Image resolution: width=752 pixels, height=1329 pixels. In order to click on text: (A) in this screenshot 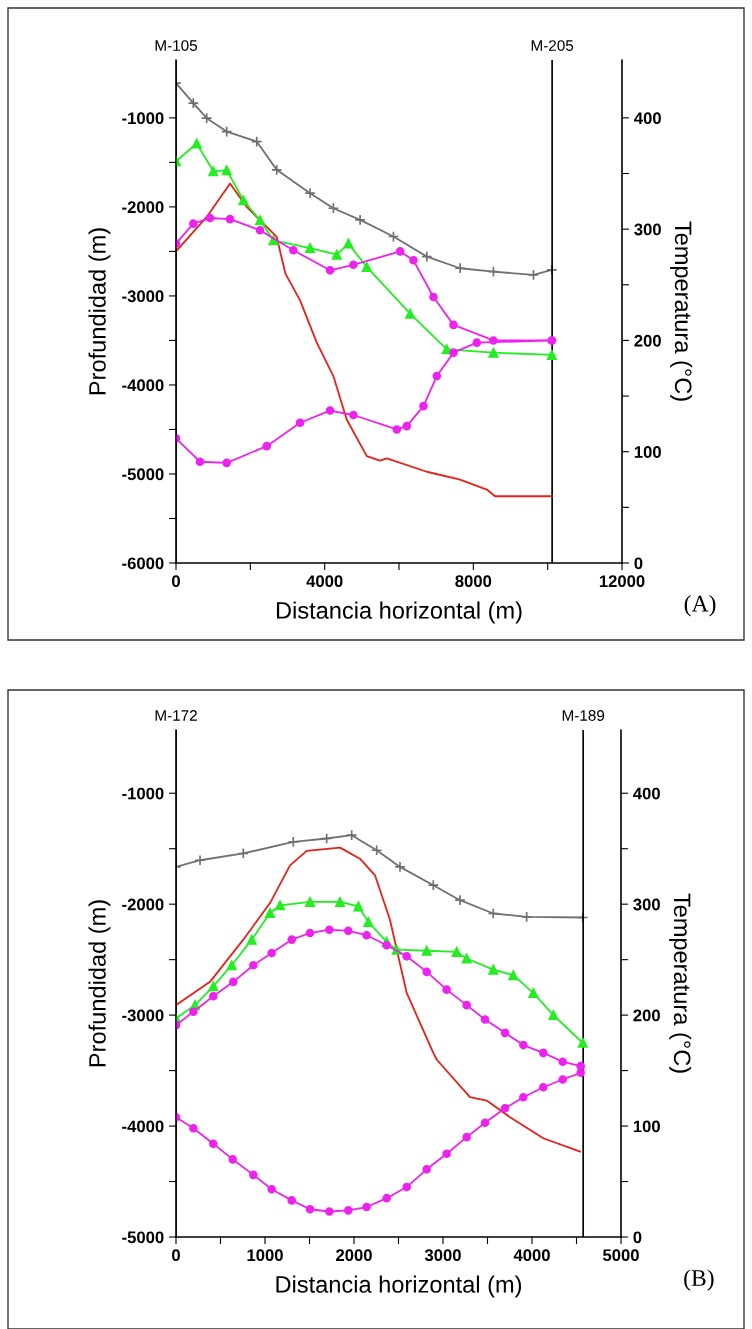, I will do `click(700, 606)`.